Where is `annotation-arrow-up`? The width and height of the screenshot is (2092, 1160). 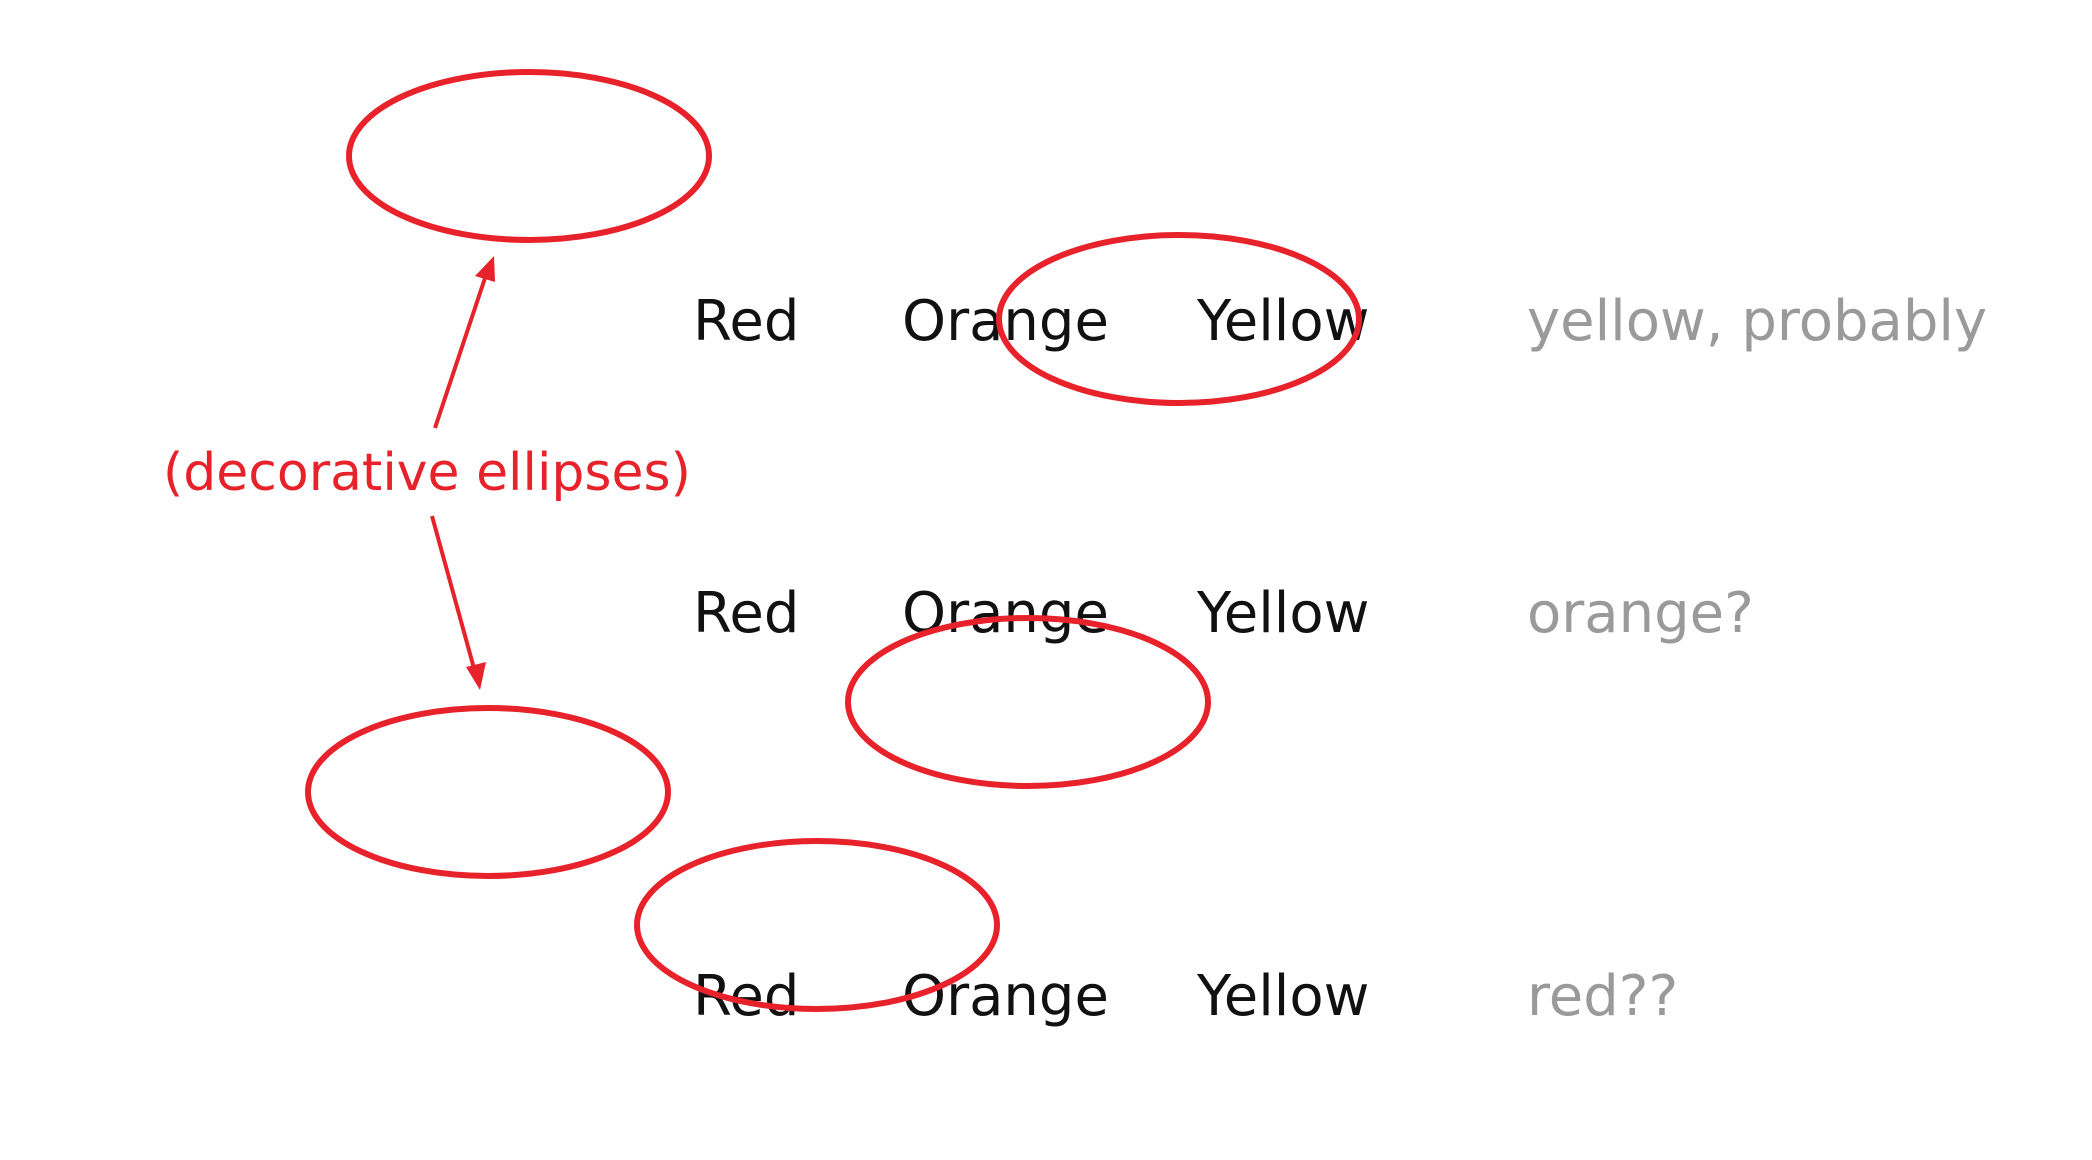
annotation-arrow-up is located at coordinates (461, 350).